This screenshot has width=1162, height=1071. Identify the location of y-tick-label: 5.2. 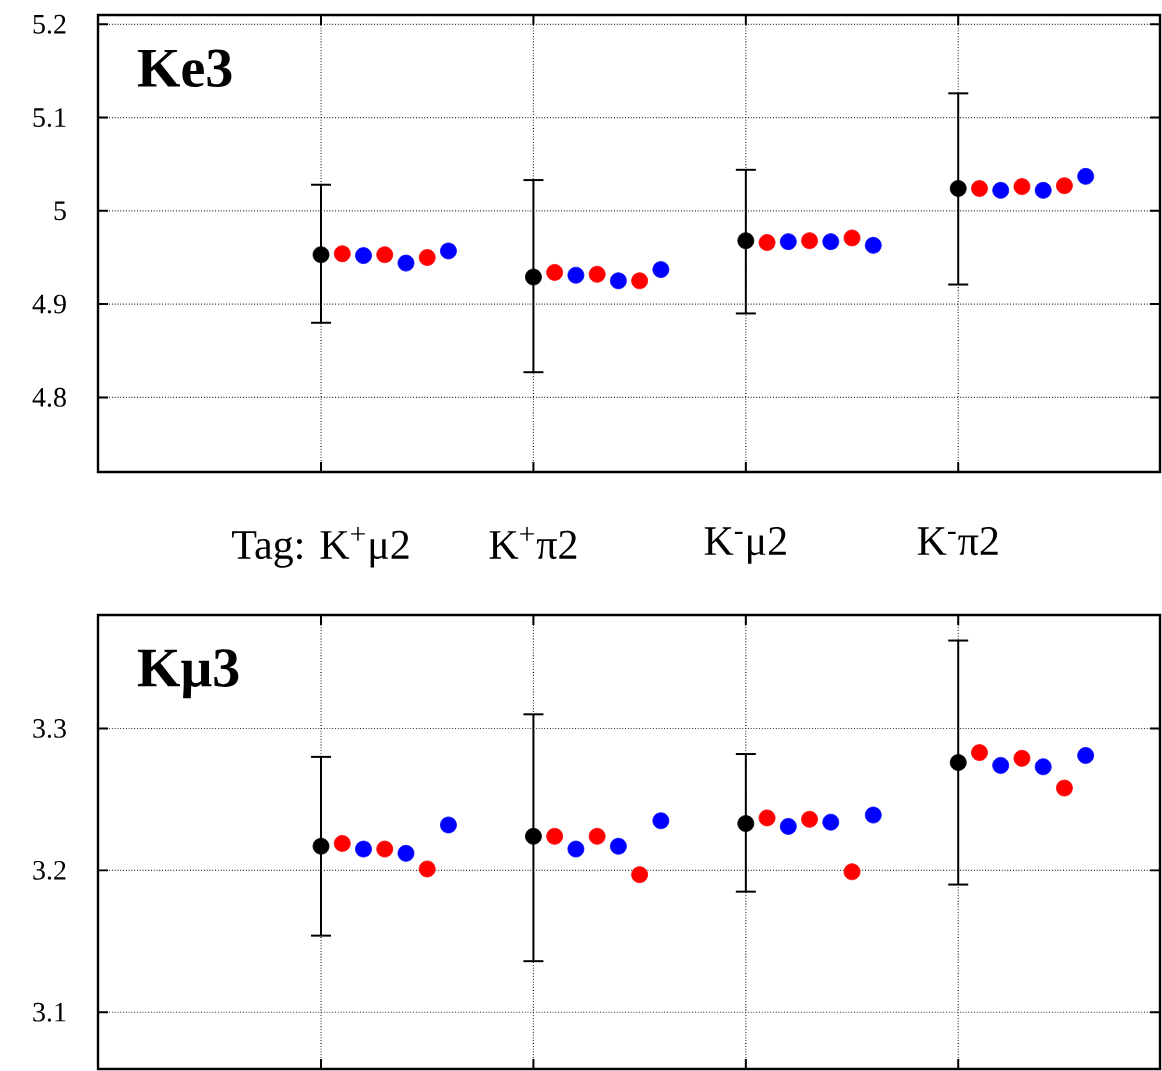
(49, 24).